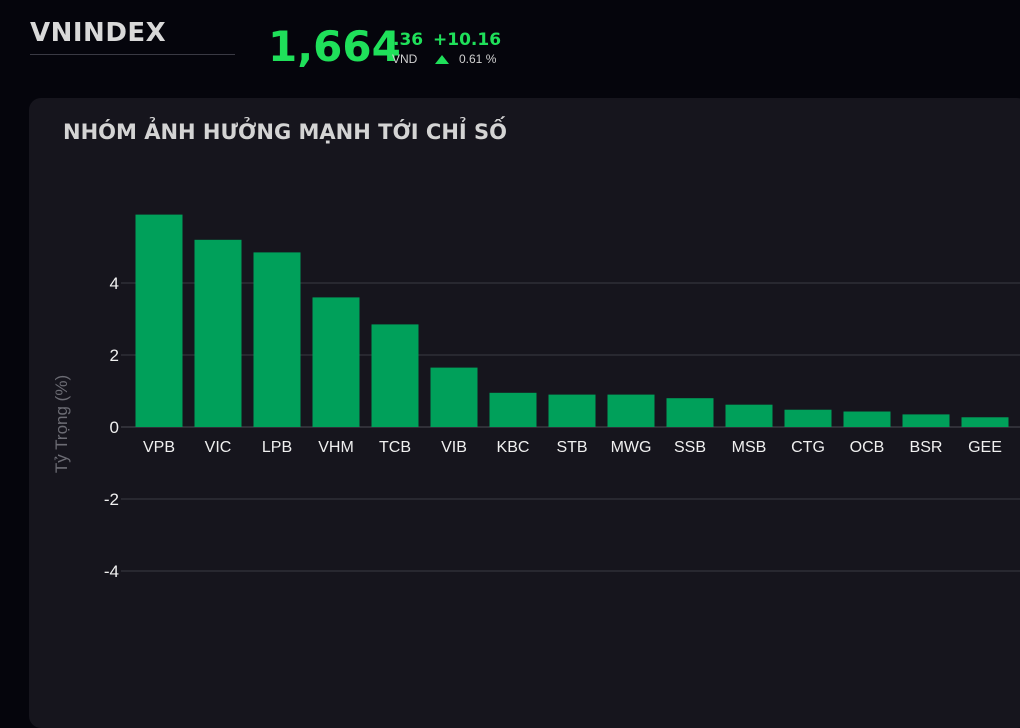 The image size is (1020, 728). Describe the element at coordinates (111, 499) in the screenshot. I see `y-tick-label: -2` at that location.